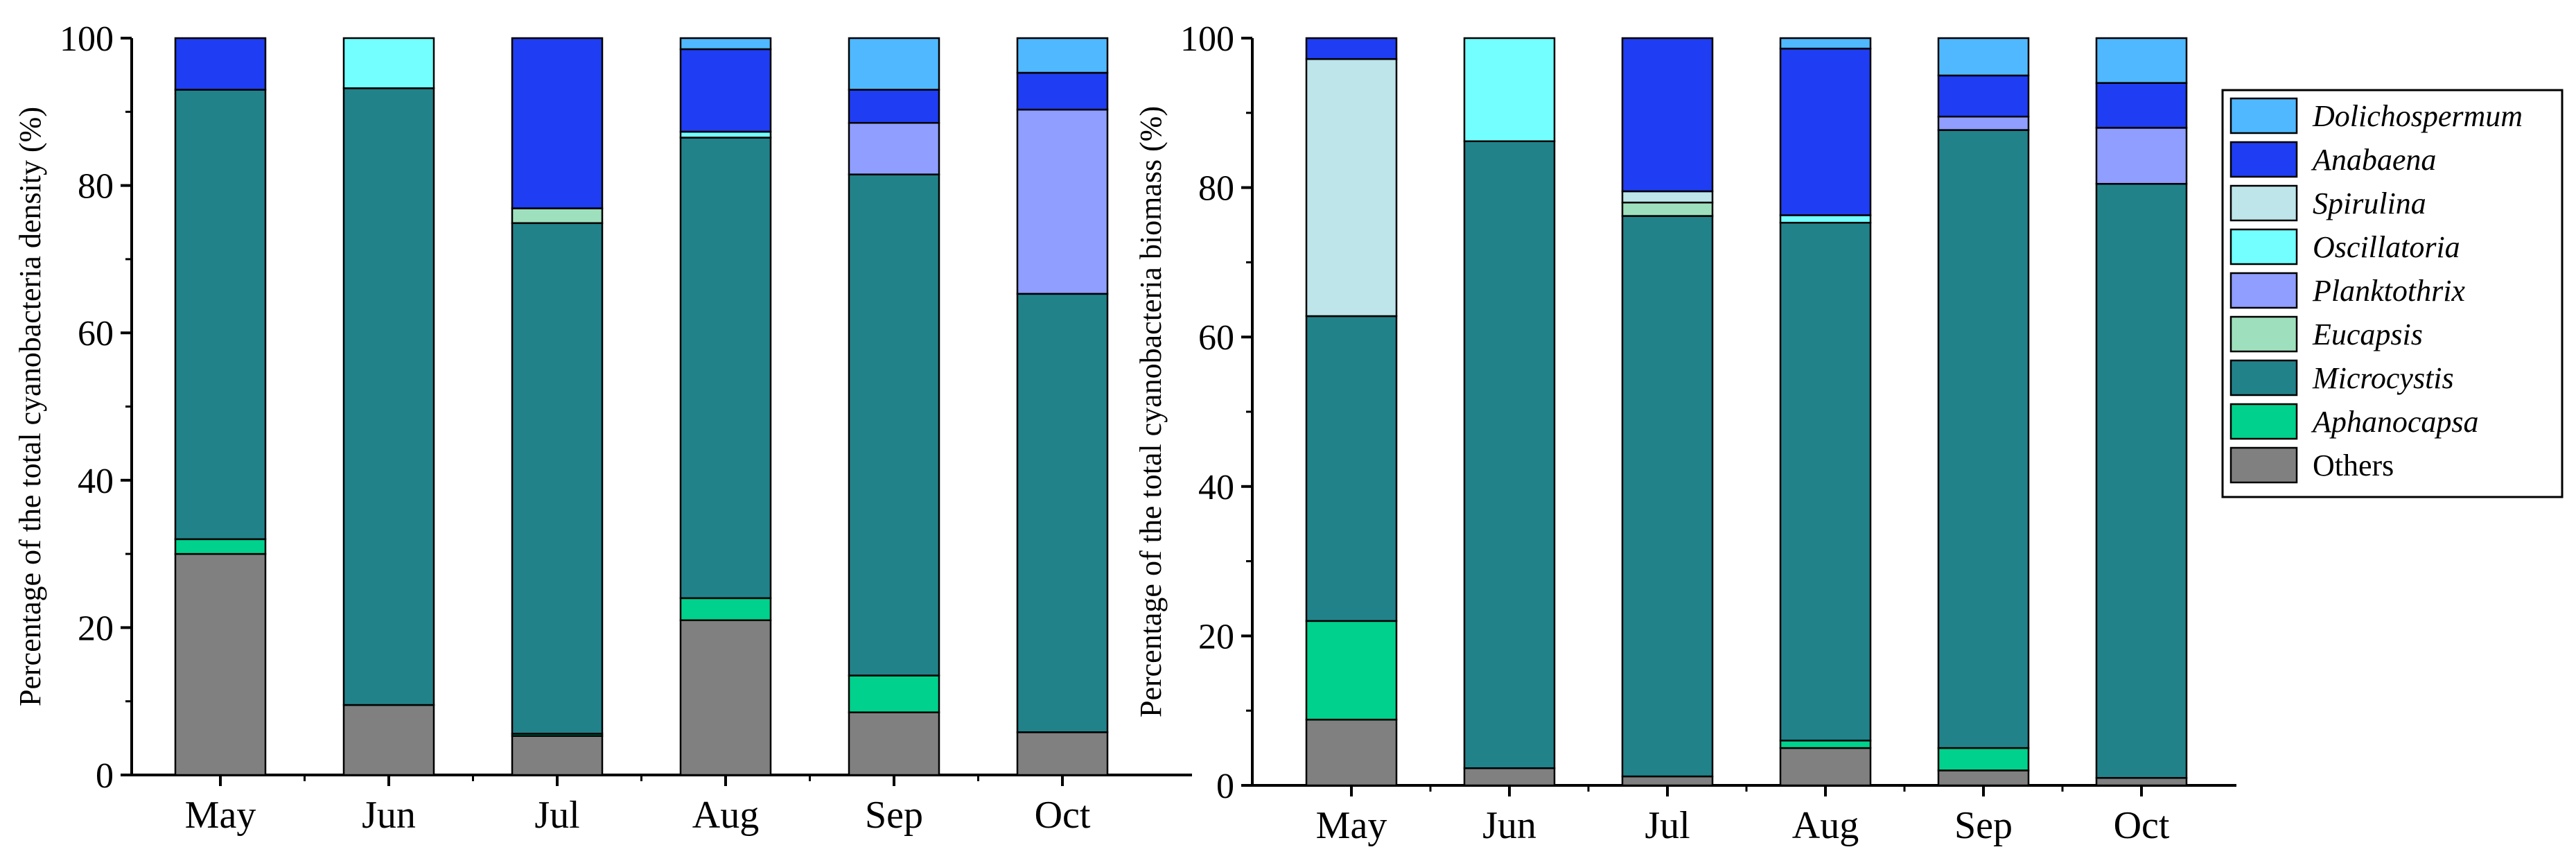  What do you see at coordinates (2263, 334) in the screenshot?
I see `legend-swatch-eucapsis` at bounding box center [2263, 334].